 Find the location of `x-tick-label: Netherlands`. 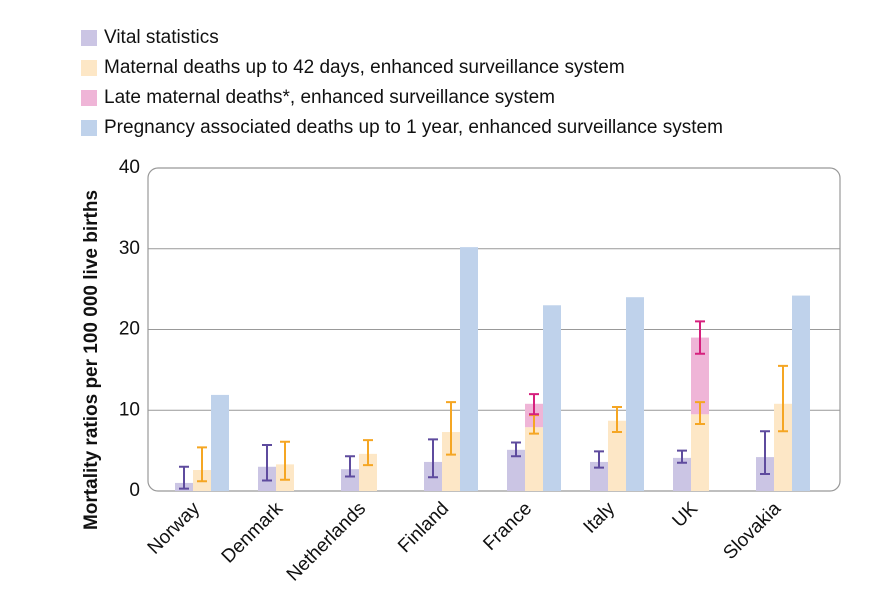

x-tick-label: Netherlands is located at coordinates (326, 541).